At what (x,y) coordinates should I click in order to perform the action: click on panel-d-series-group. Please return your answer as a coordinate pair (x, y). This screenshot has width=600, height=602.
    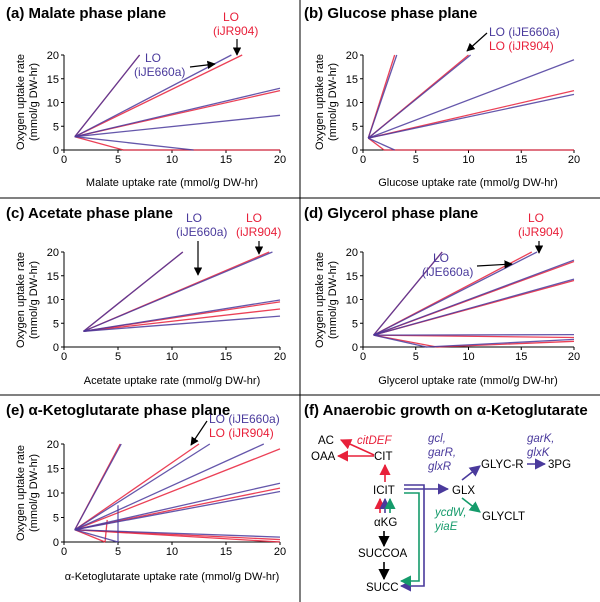
    Looking at the image, I should click on (474, 299).